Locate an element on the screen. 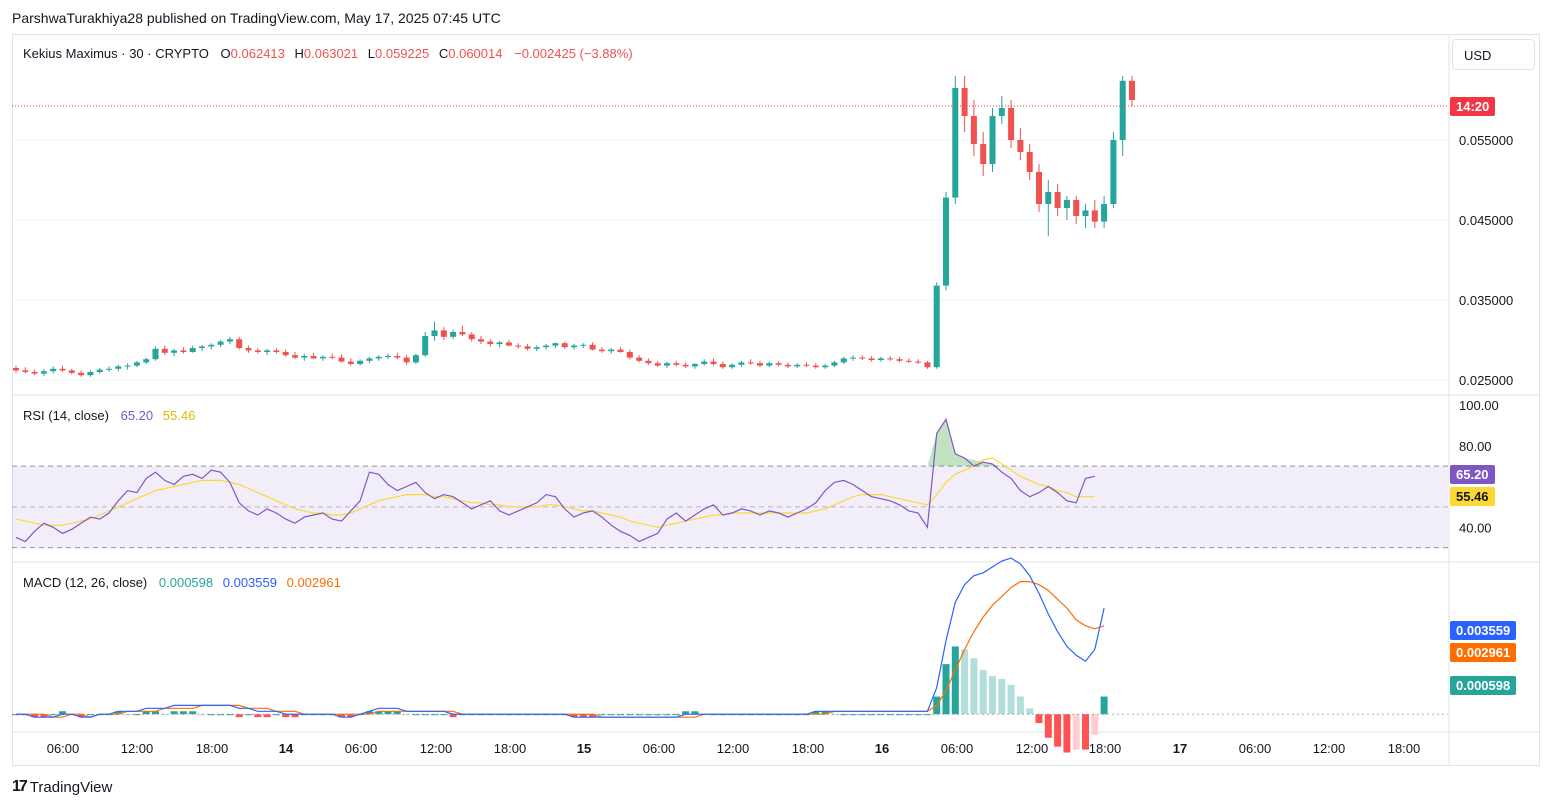  low-label: L is located at coordinates (371, 53).